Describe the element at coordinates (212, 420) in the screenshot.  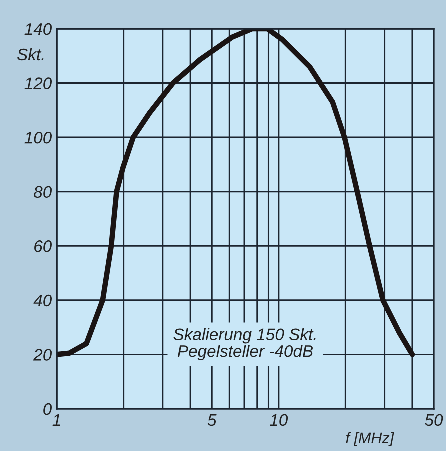
I see `x-tick-label: 5` at that location.